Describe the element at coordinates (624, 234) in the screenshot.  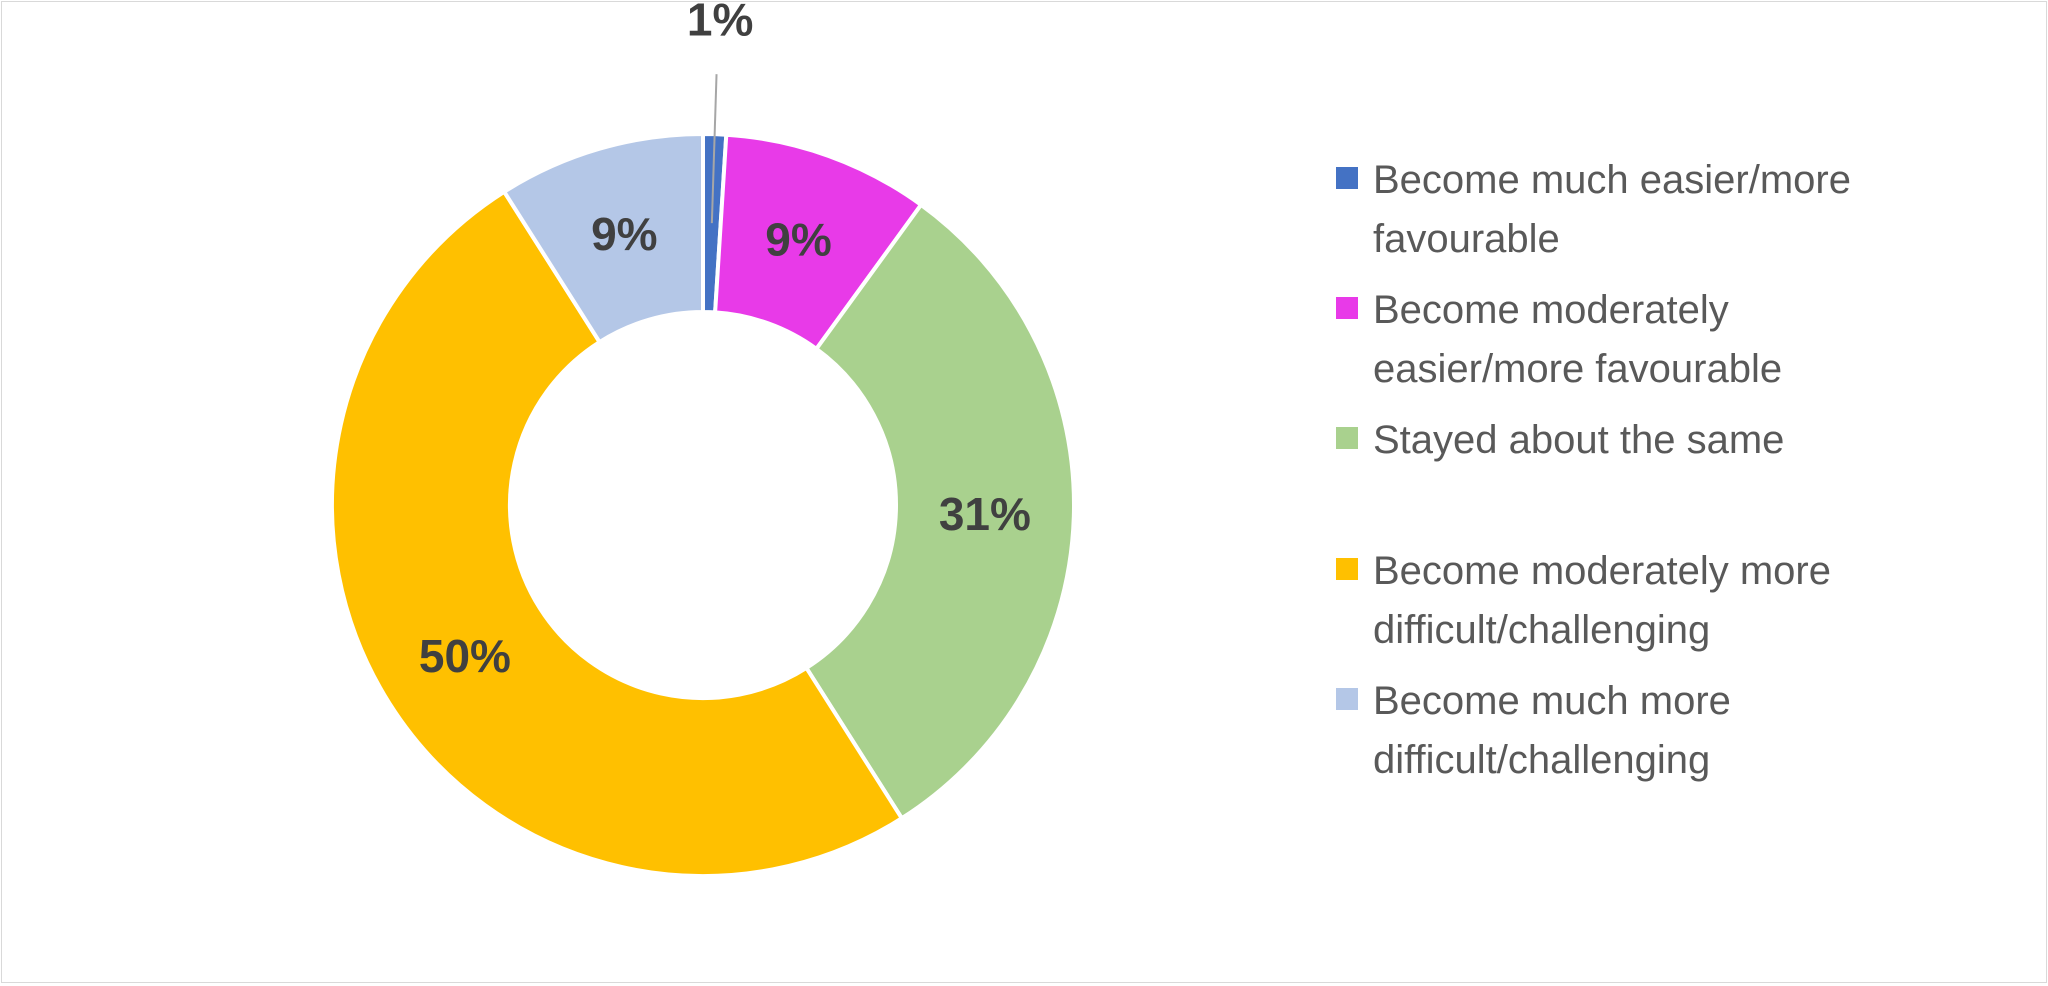
I see `data-label-become-much-more-difficult-challenging: 9%` at that location.